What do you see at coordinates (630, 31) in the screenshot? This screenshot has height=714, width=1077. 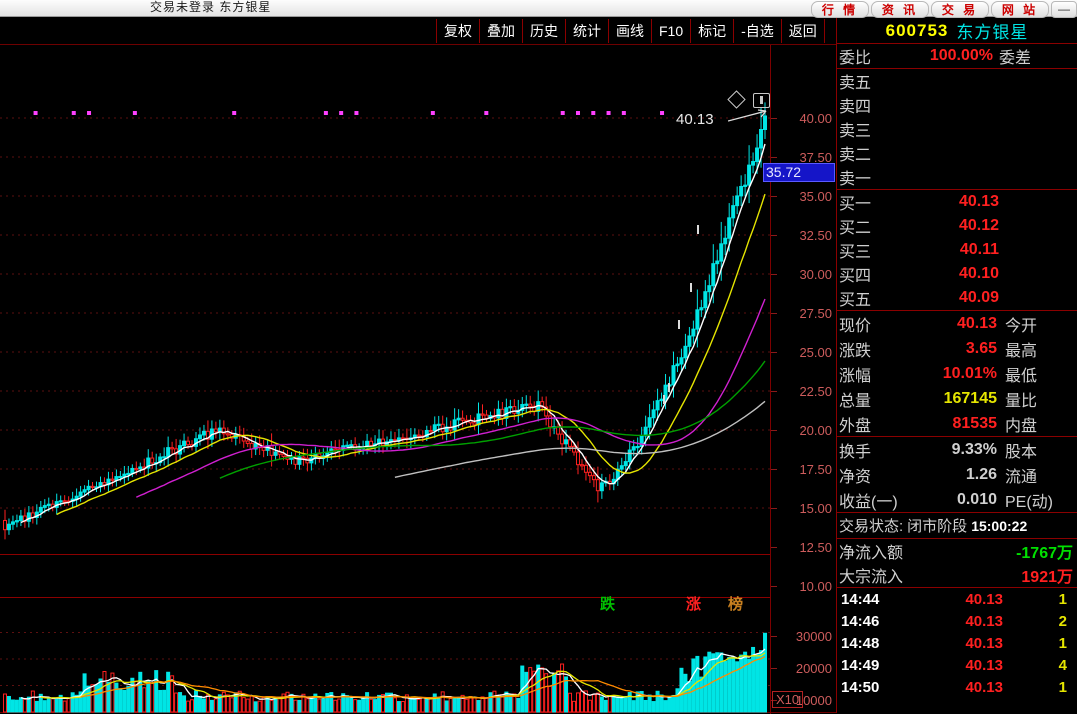 I see `toolbar-item-huaxian: 画线` at bounding box center [630, 31].